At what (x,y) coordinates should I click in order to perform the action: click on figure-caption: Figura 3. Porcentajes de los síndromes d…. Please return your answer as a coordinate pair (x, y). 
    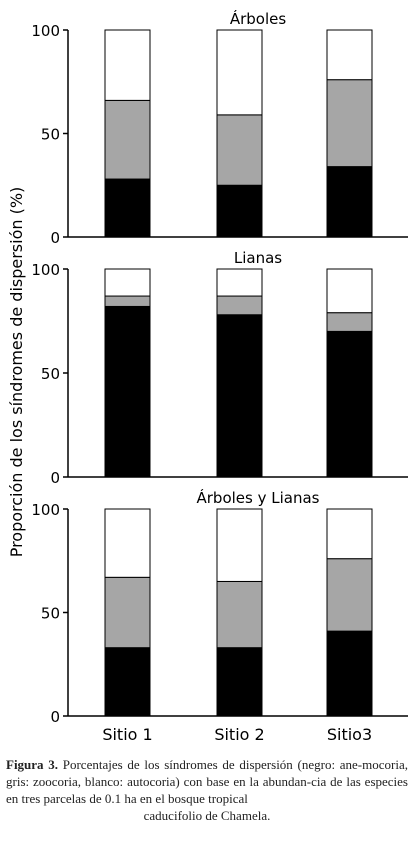
    Looking at the image, I should click on (207, 790).